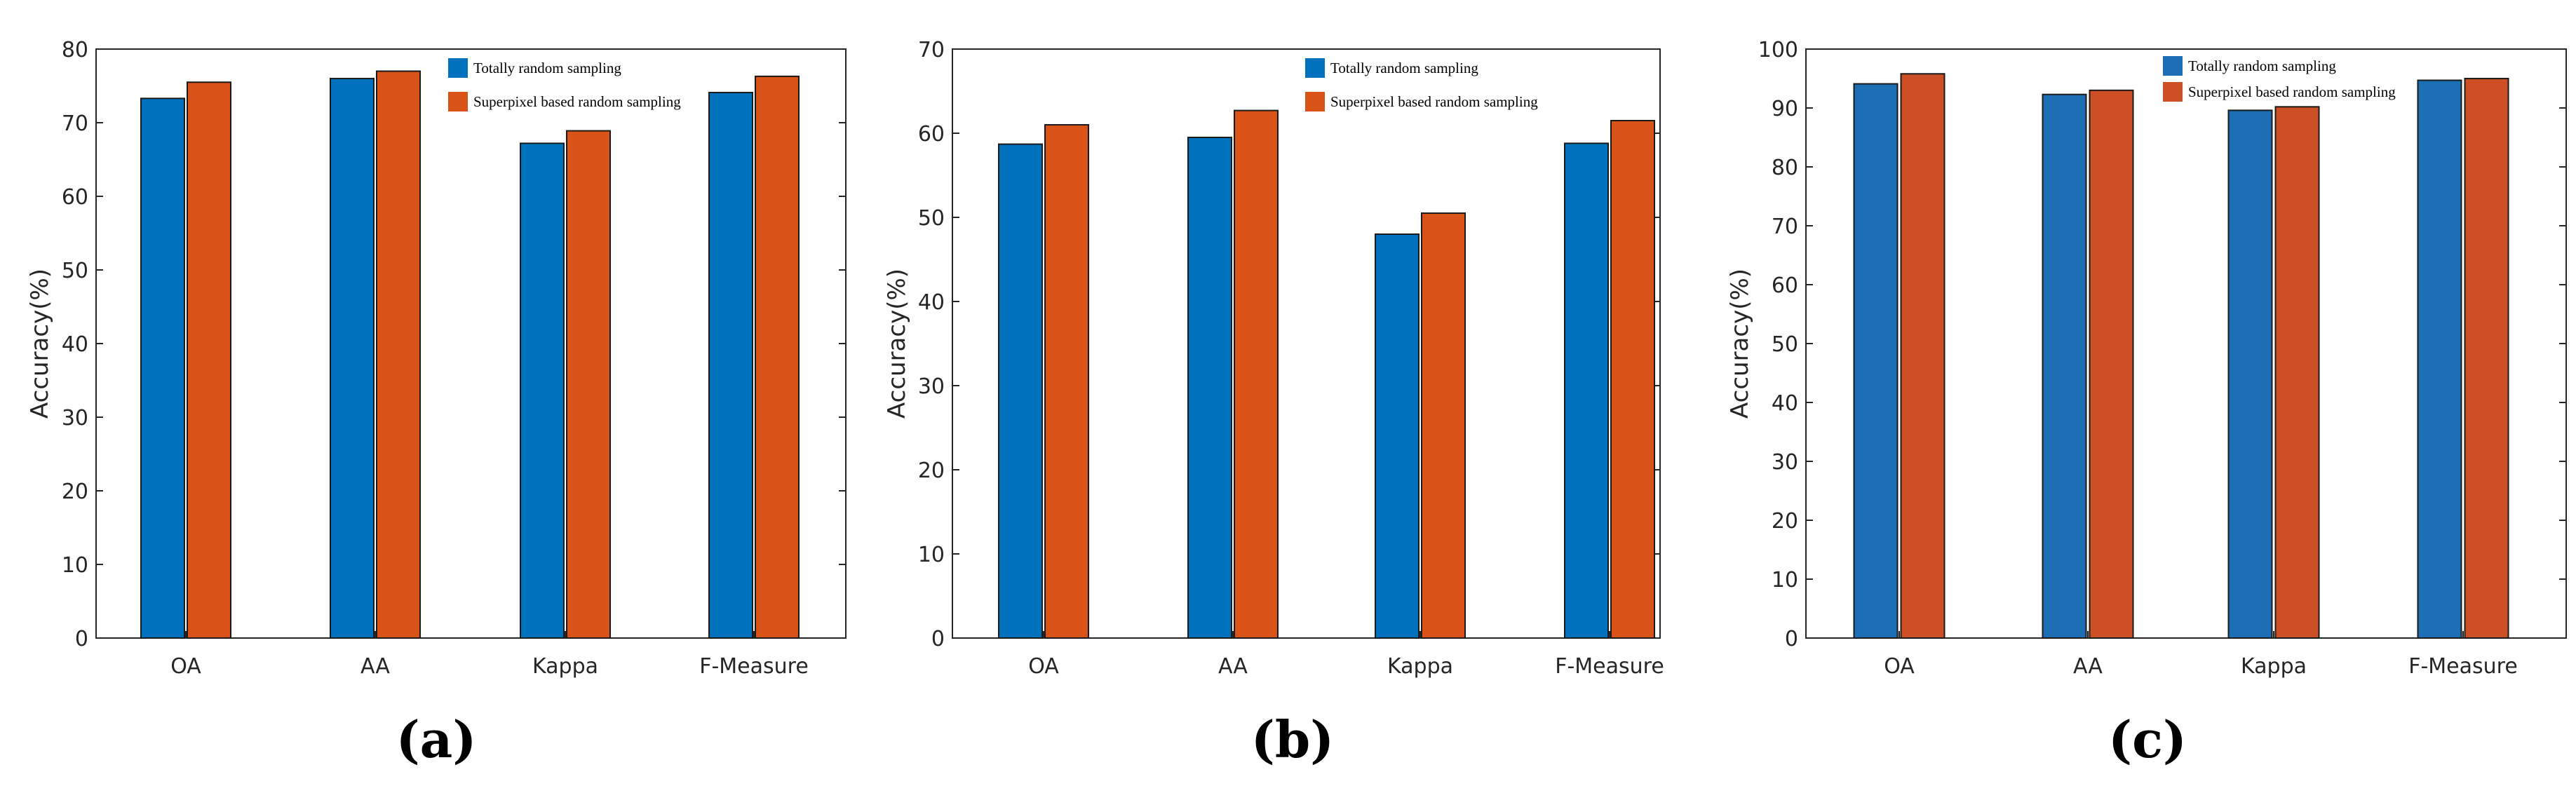  What do you see at coordinates (1292, 739) in the screenshot?
I see `panel-label: (b)` at bounding box center [1292, 739].